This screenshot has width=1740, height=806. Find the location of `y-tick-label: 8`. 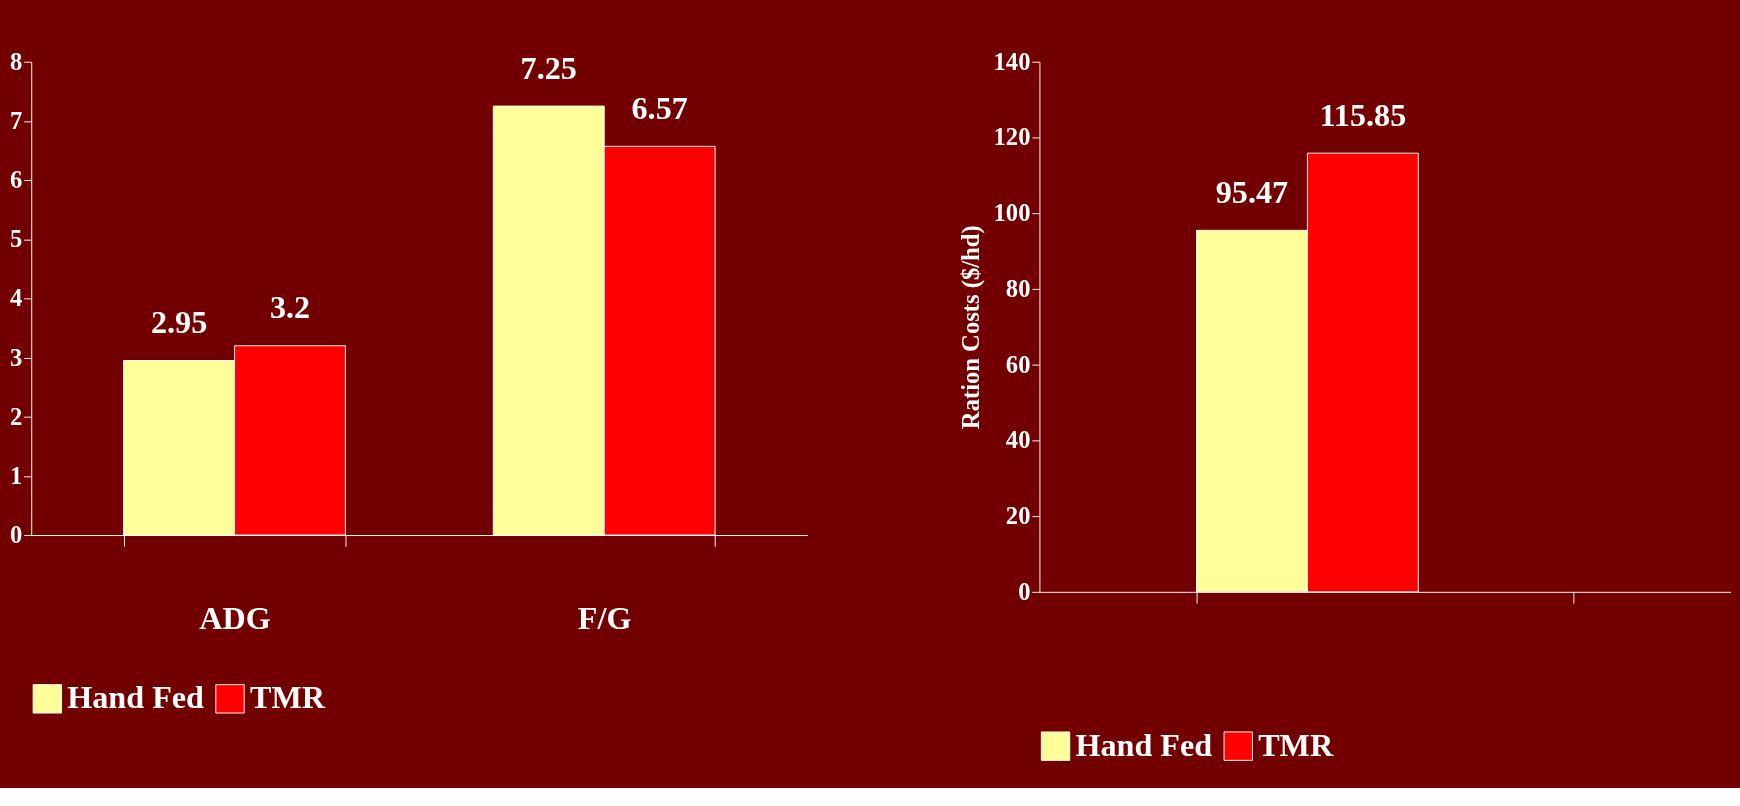

y-tick-label: 8 is located at coordinates (16, 61).